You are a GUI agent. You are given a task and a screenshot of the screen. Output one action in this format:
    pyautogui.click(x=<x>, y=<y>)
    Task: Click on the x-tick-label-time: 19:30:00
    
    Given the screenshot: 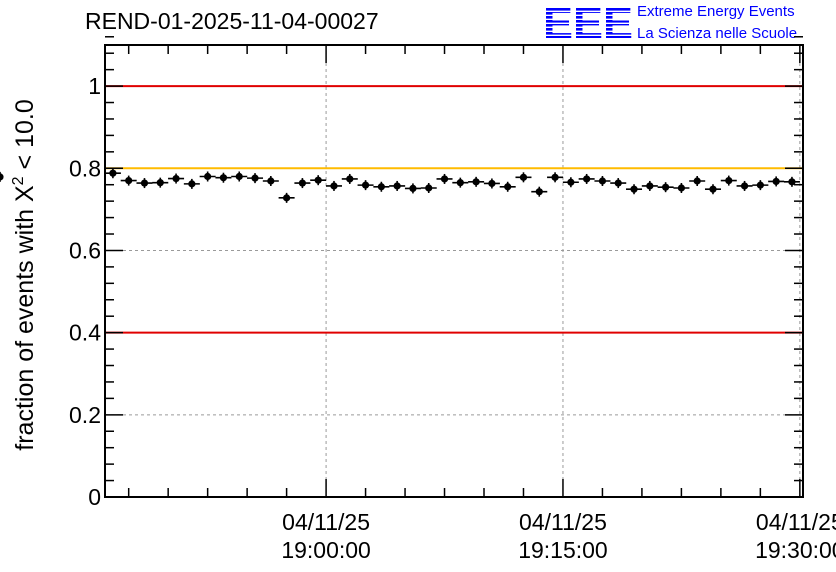 What is the action you would take?
    pyautogui.click(x=795, y=550)
    